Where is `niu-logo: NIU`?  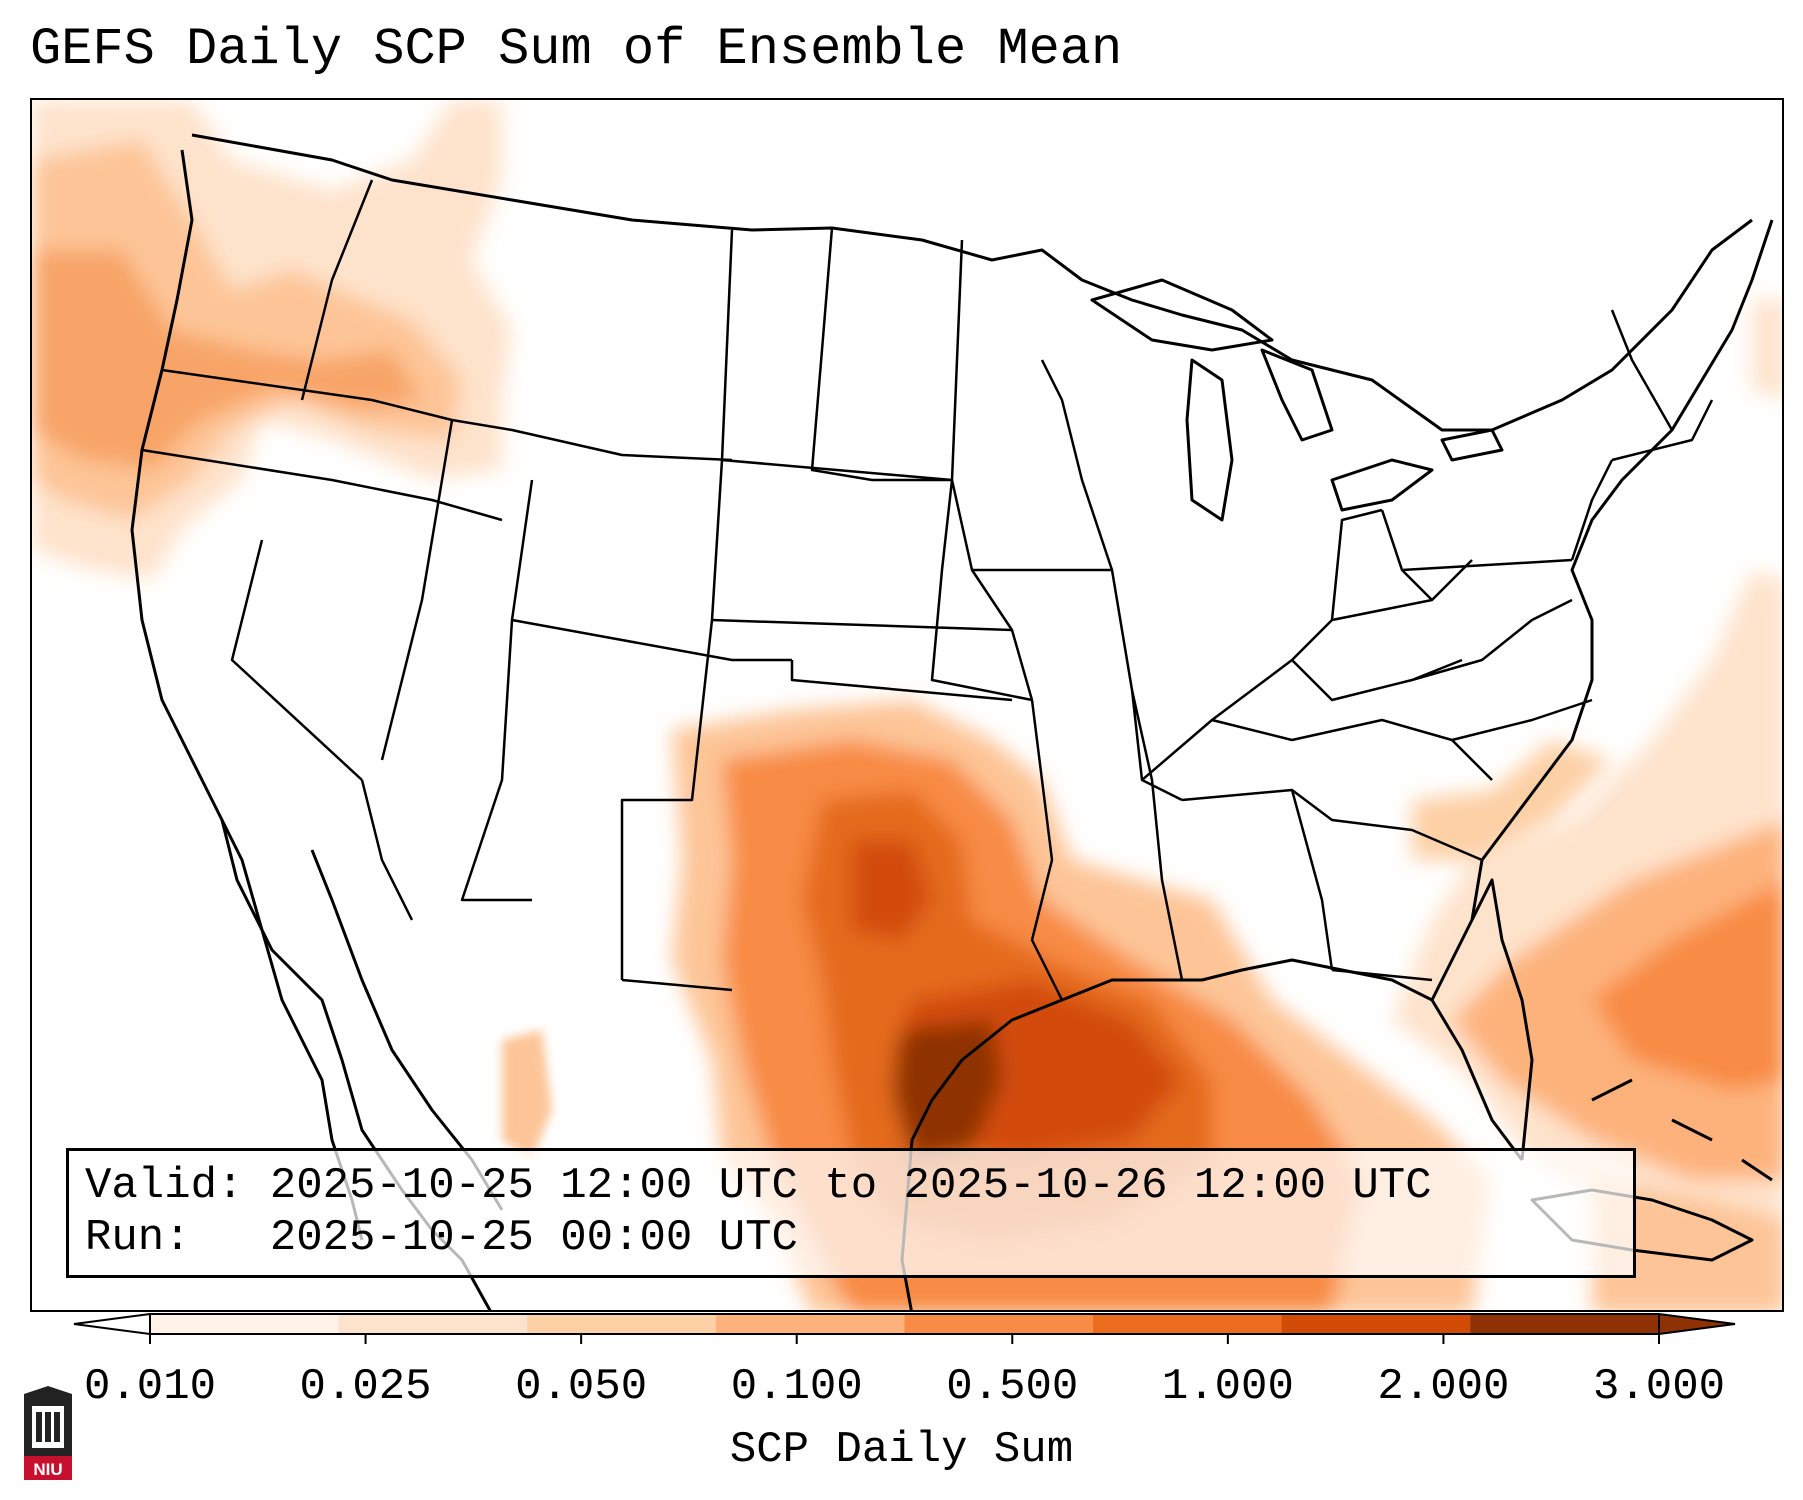 niu-logo: NIU is located at coordinates (48, 1433).